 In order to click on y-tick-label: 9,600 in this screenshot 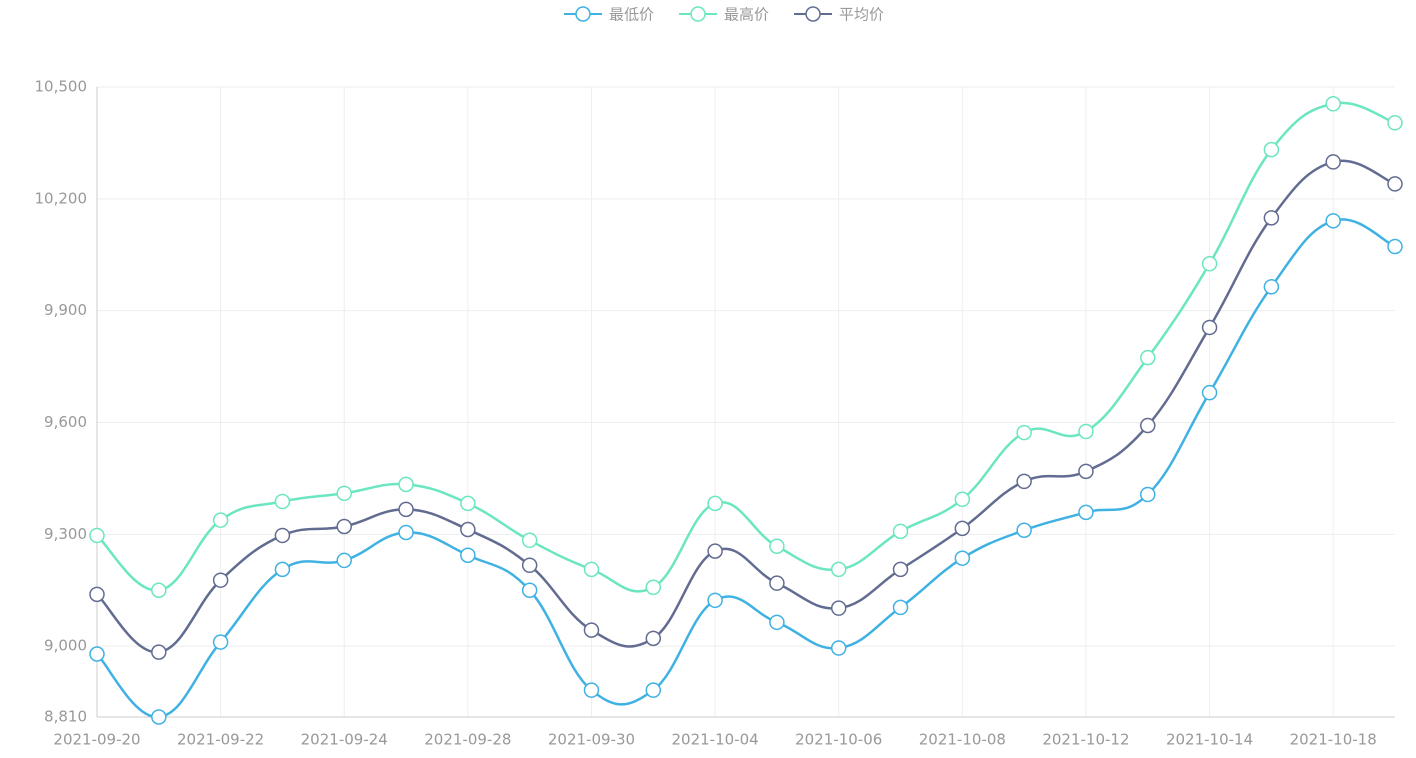, I will do `click(65, 422)`.